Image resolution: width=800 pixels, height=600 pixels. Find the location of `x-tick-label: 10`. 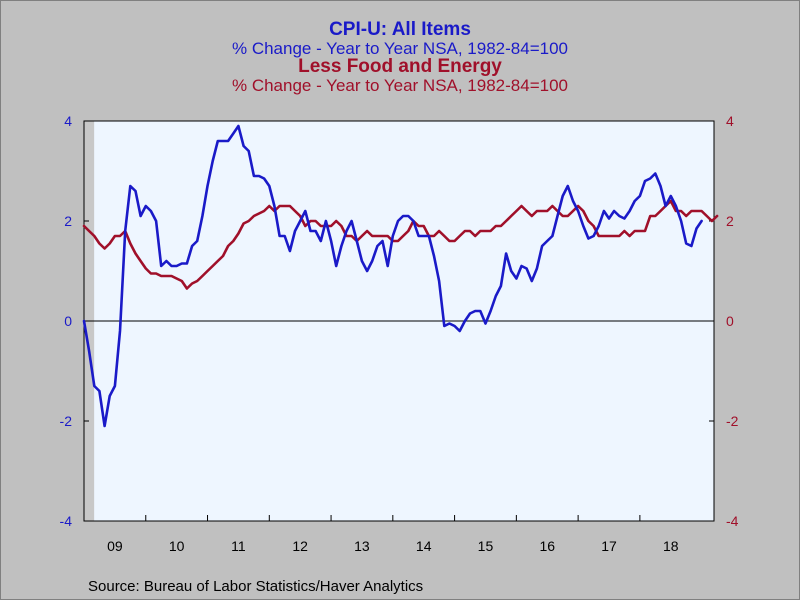

x-tick-label: 10 is located at coordinates (177, 546).